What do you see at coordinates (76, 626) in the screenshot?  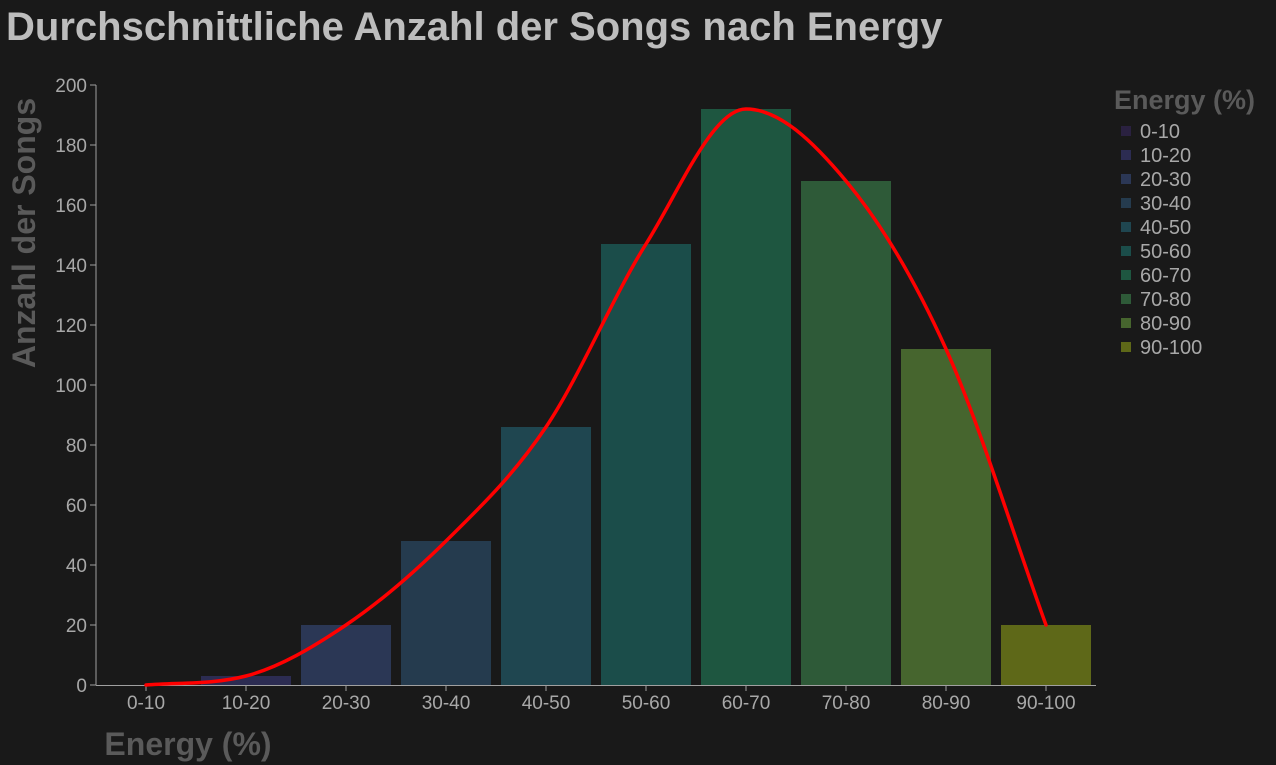 I see `y-tick-label: 20` at bounding box center [76, 626].